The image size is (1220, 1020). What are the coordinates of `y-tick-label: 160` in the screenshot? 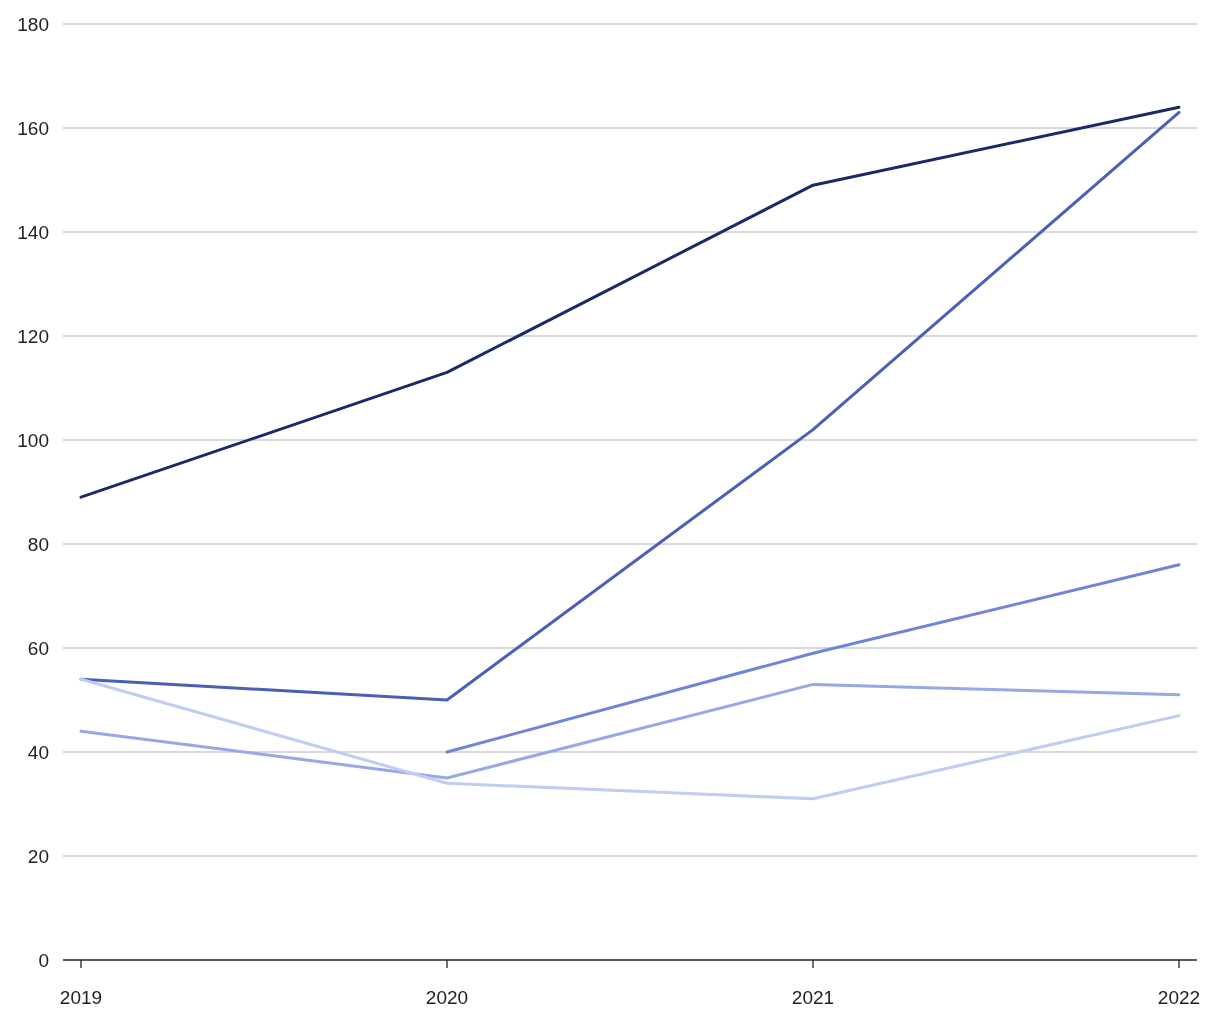 It's located at (33, 128).